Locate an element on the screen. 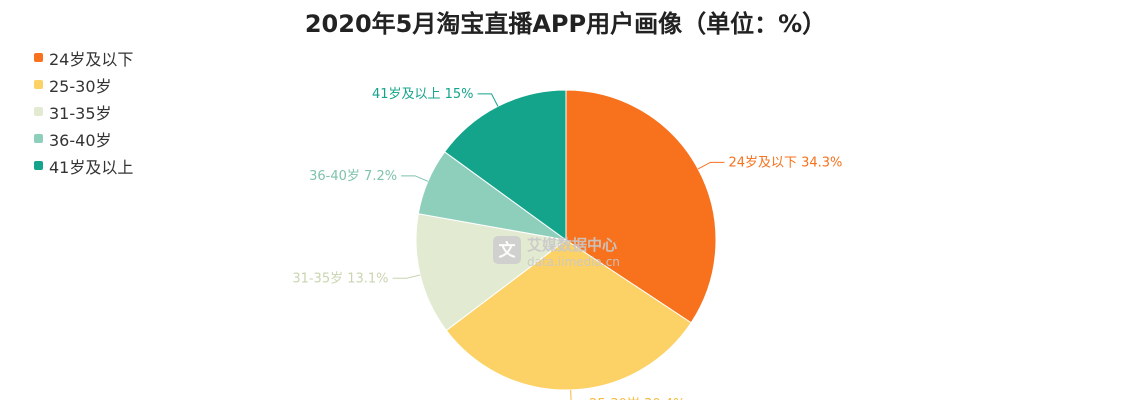  legend-item: 24岁及以下 is located at coordinates (83, 57).